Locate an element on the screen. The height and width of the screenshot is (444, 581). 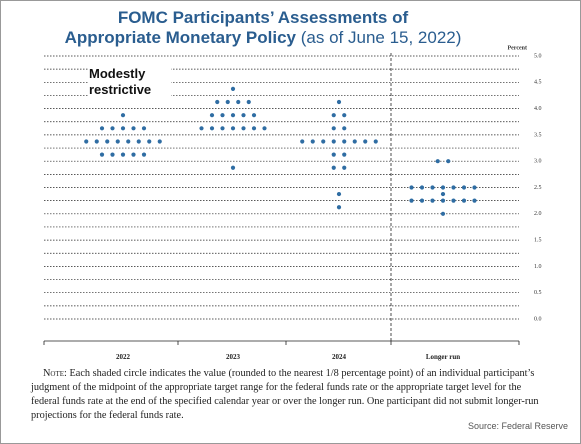
x-tick-label: 2023 is located at coordinates (233, 357).